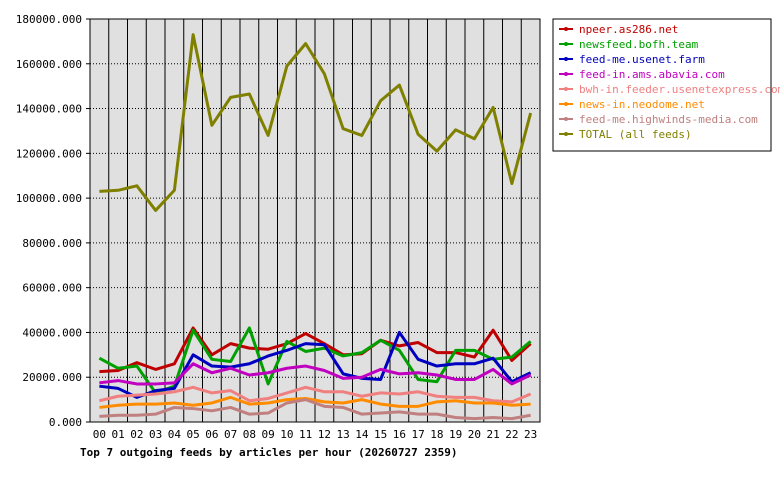 Image resolution: width=780 pixels, height=480 pixels. I want to click on x-tick-label: 19, so click(455, 434).